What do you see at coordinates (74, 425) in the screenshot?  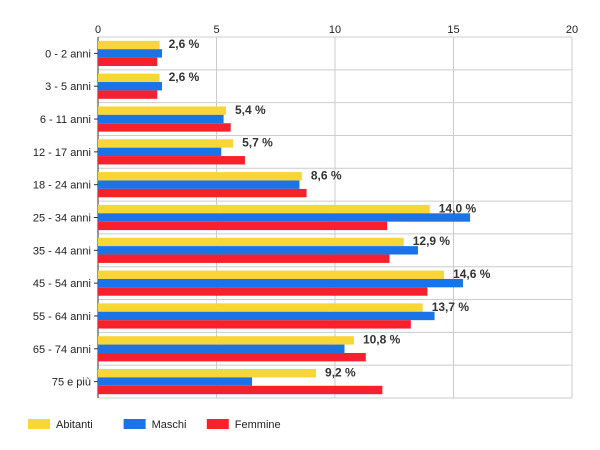 I see `legend-label-abitanti: Abitanti` at bounding box center [74, 425].